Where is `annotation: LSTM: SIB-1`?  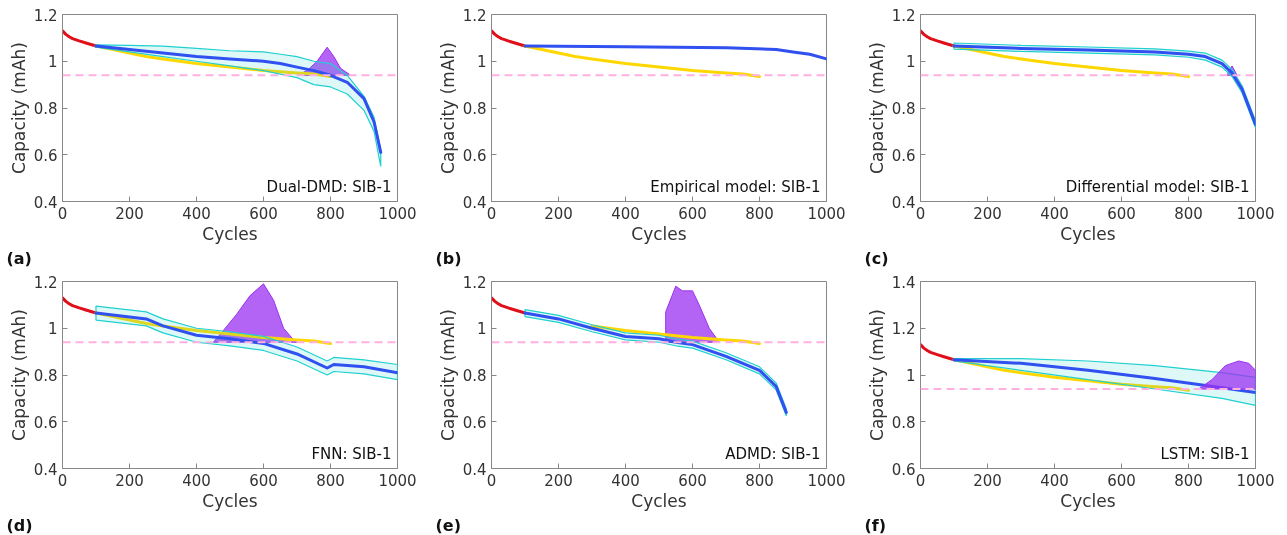
annotation: LSTM: SIB-1 is located at coordinates (1205, 453).